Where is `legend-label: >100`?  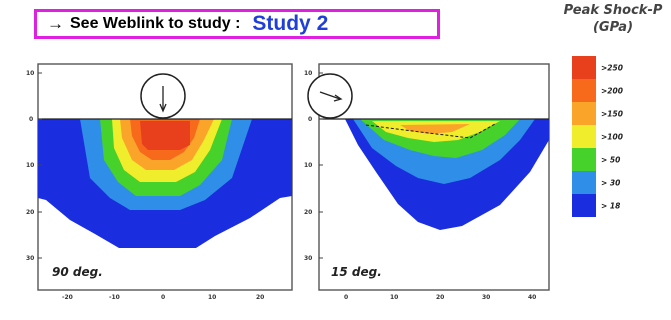
legend-label: >100 is located at coordinates (612, 137).